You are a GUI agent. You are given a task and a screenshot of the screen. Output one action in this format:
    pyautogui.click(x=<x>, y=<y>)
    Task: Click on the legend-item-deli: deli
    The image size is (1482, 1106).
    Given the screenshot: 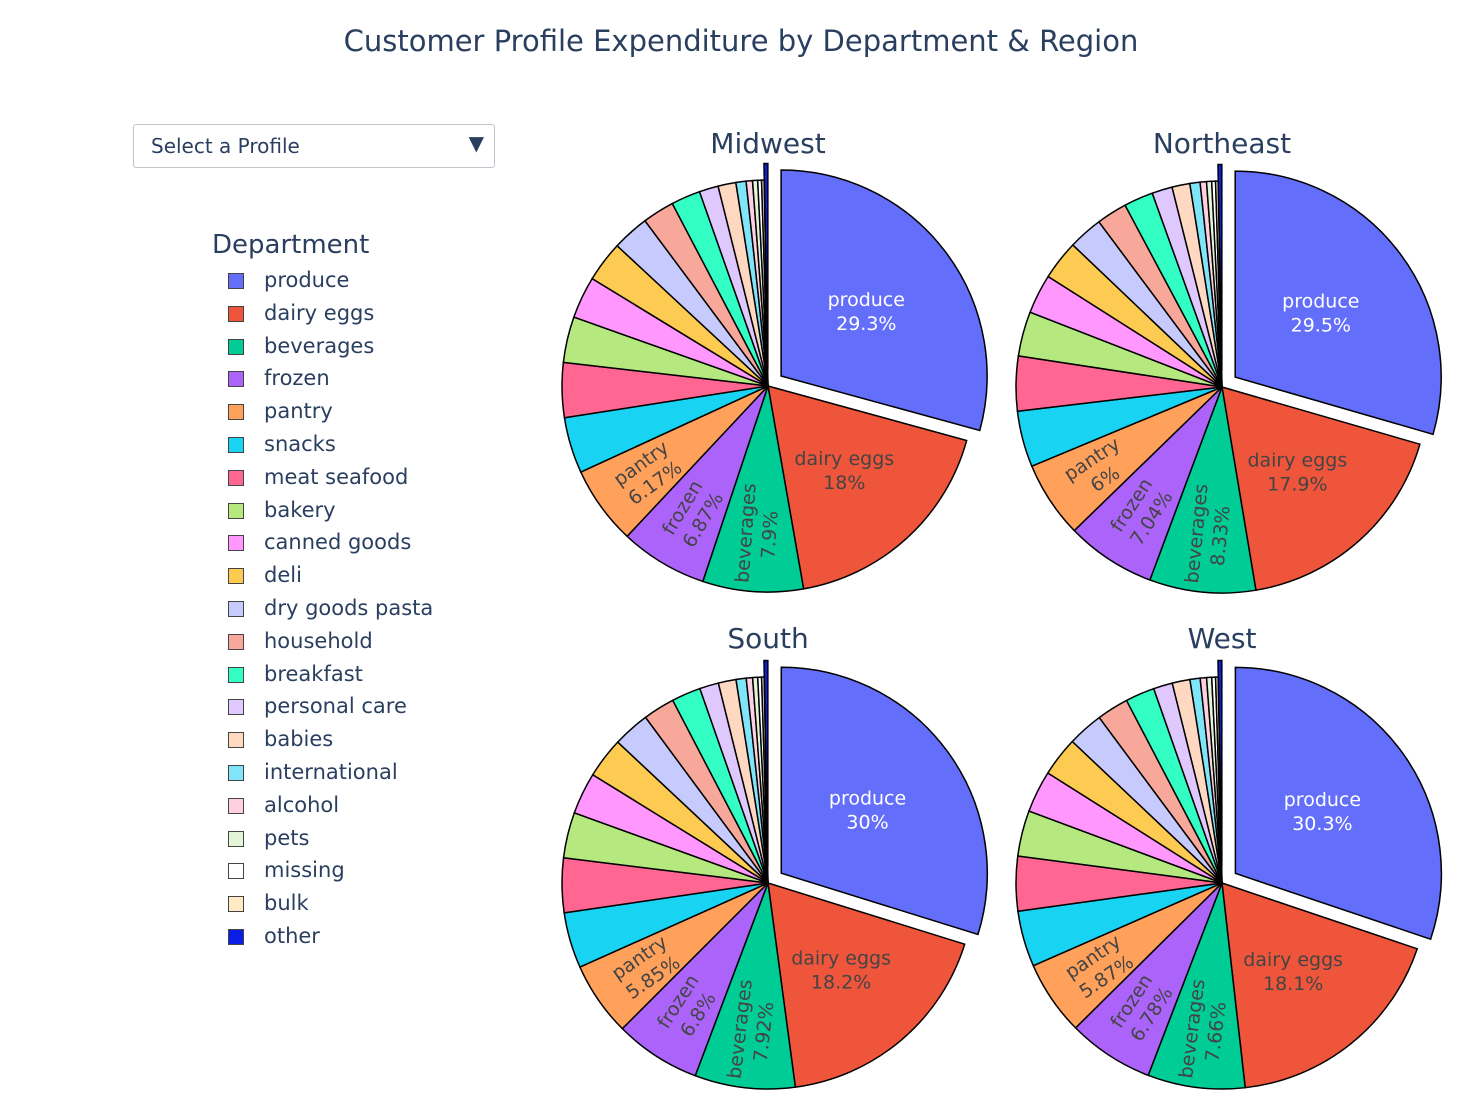 What is the action you would take?
    pyautogui.click(x=322, y=575)
    